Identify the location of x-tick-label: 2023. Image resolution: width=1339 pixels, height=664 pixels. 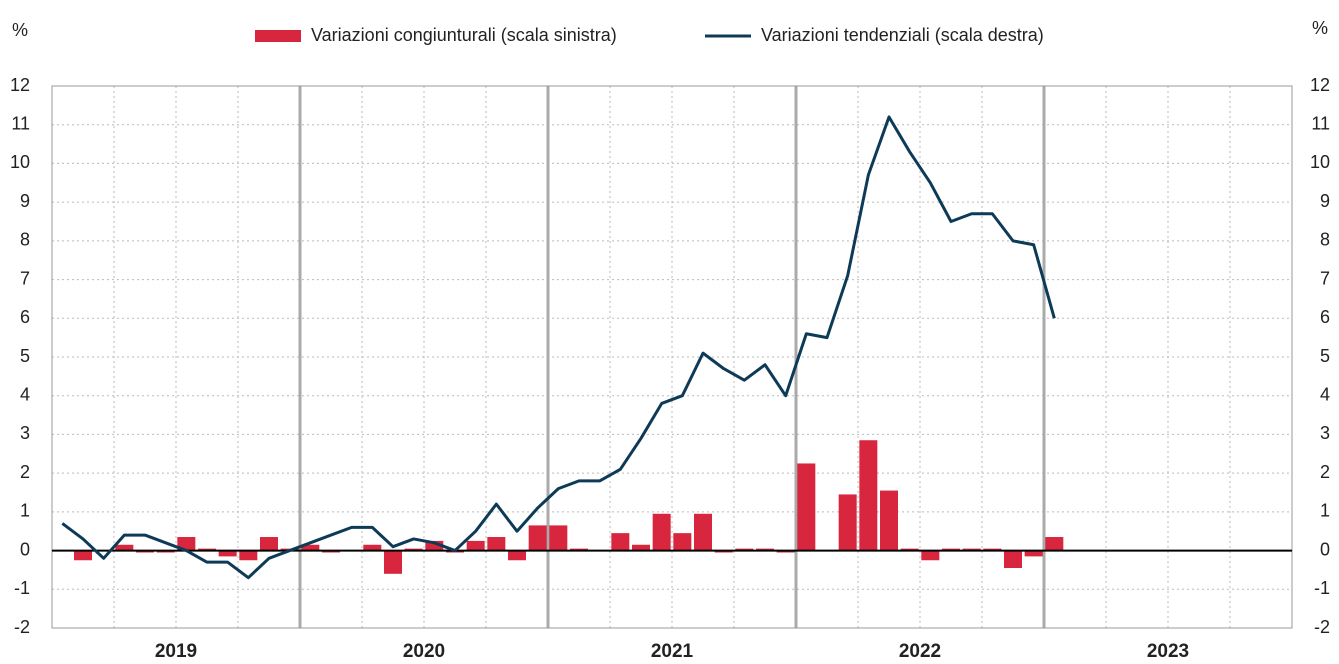
(1168, 651).